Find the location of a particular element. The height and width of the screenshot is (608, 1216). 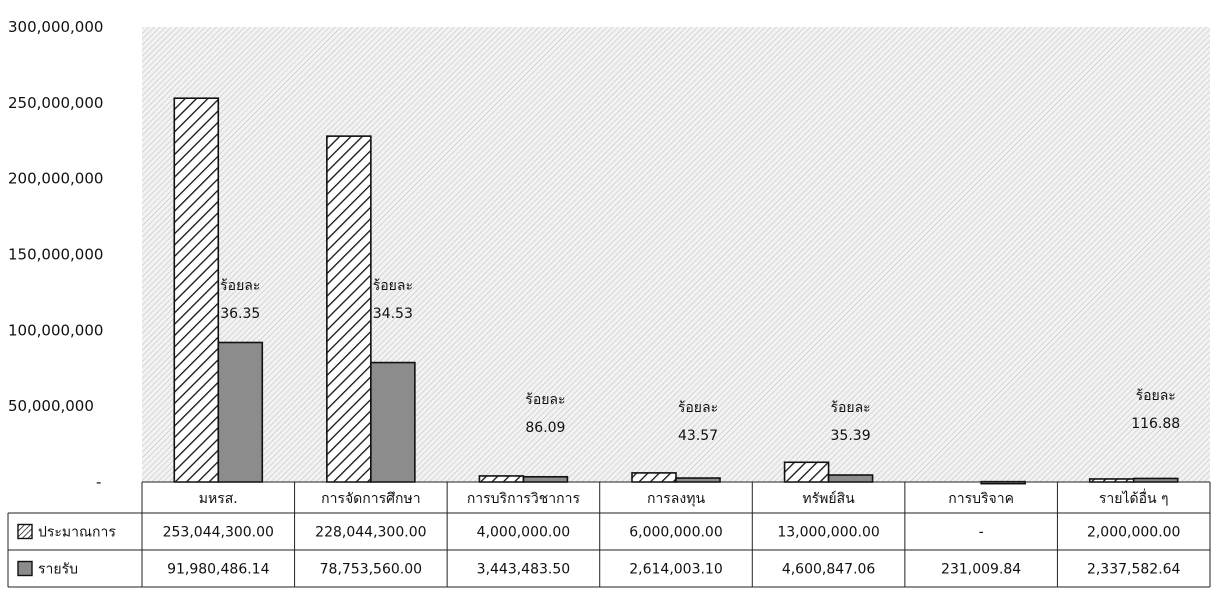

y-tick-label: 150,000,000 is located at coordinates (55, 255).